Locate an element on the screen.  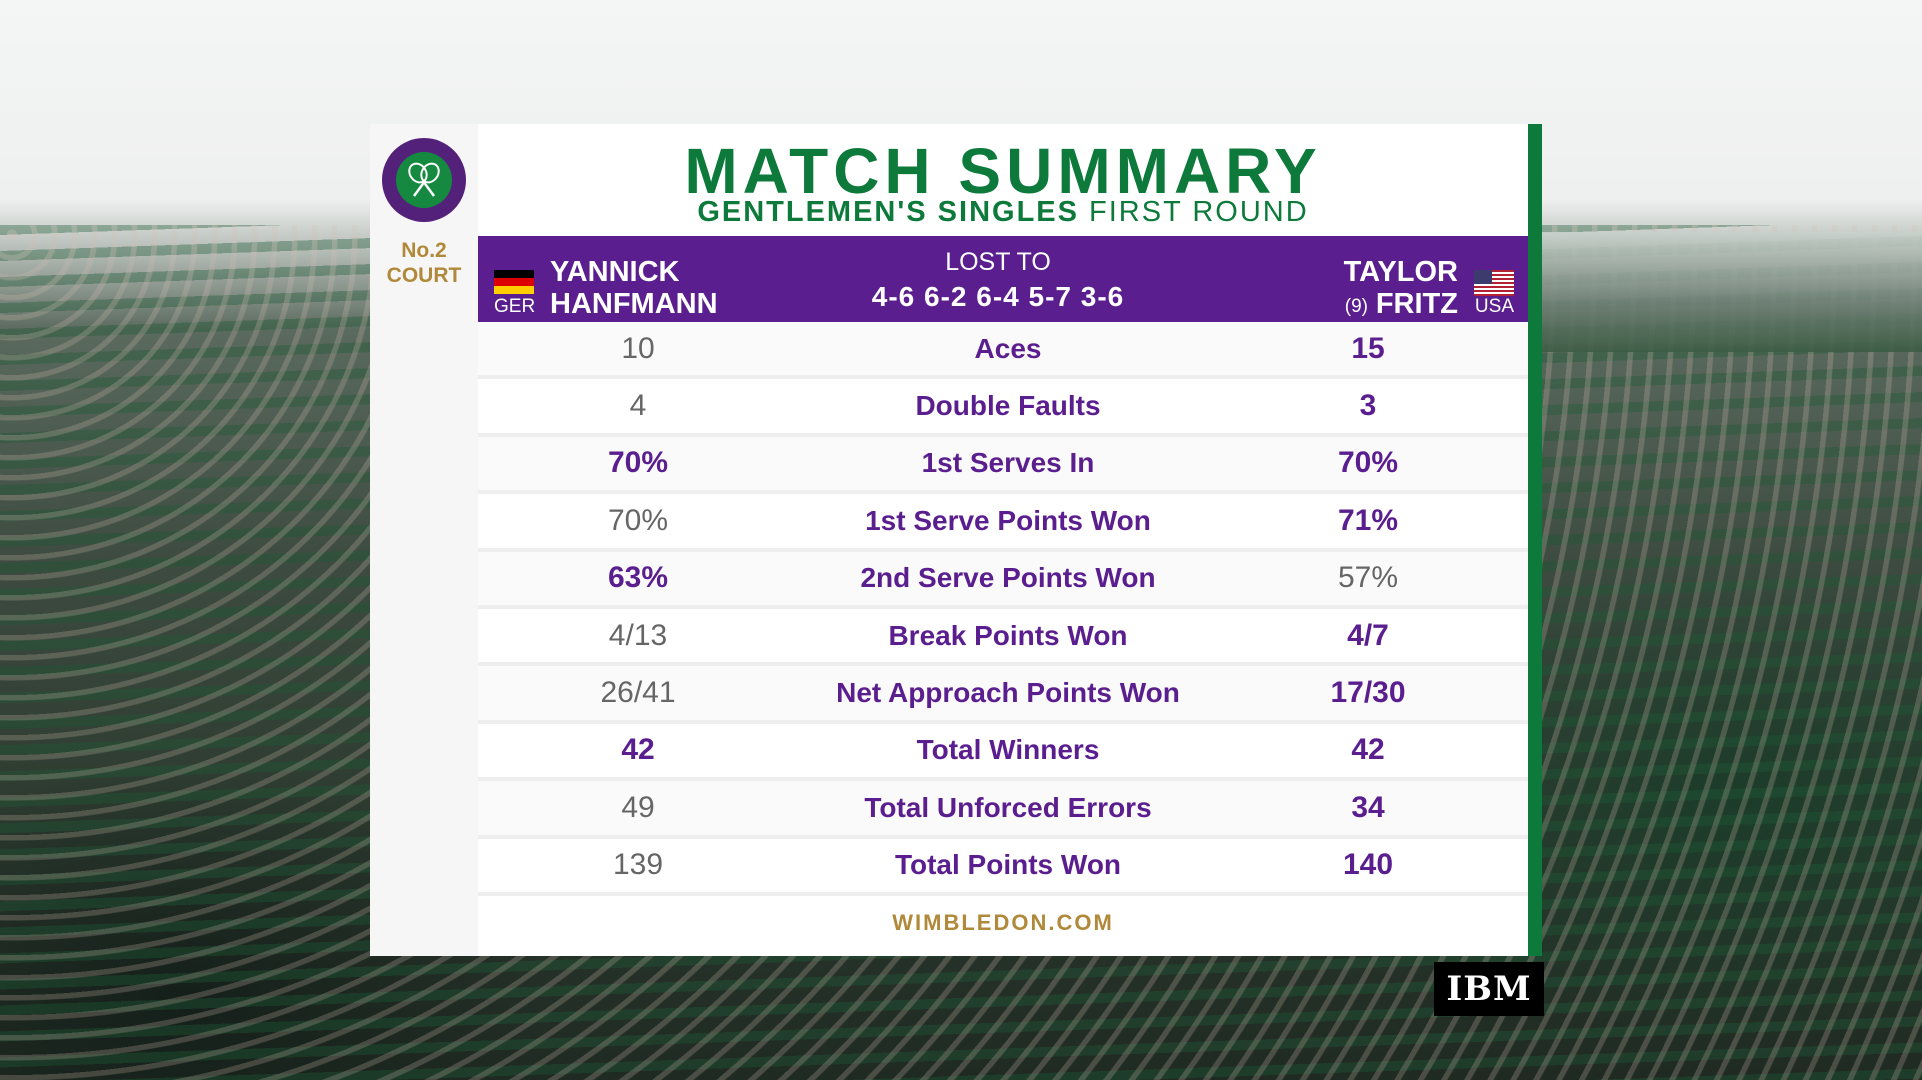
wimbledon-logo is located at coordinates (424, 180).